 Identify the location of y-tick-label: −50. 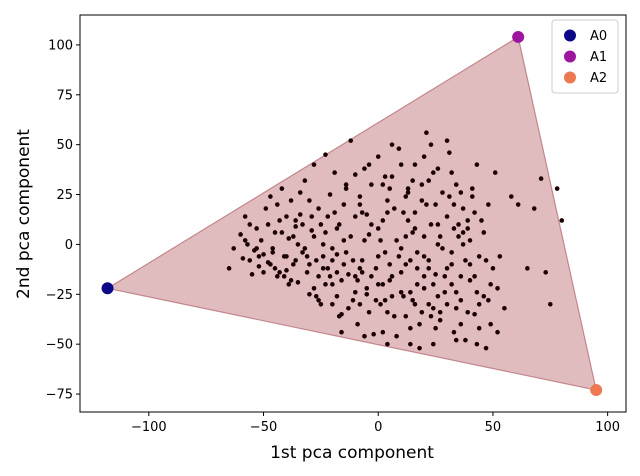
(59, 345).